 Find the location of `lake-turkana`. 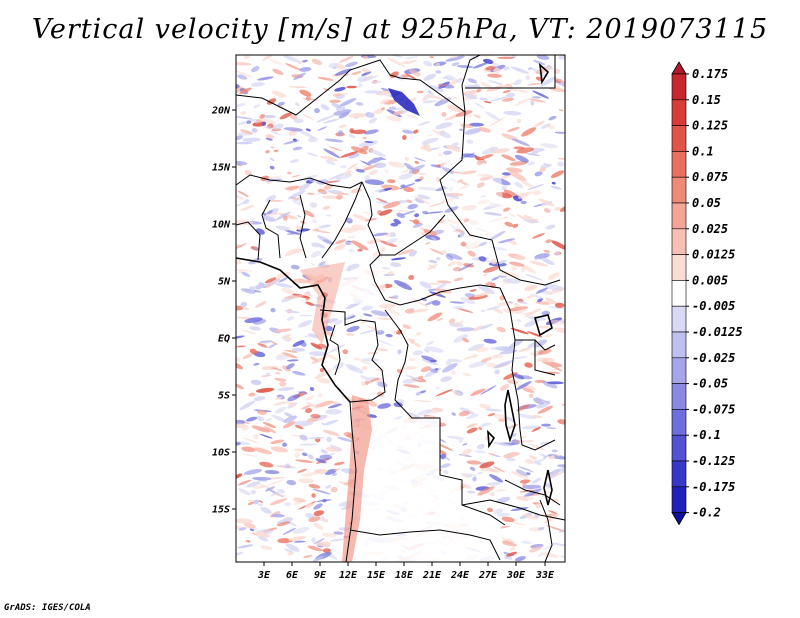

lake-turkana is located at coordinates (544, 74).